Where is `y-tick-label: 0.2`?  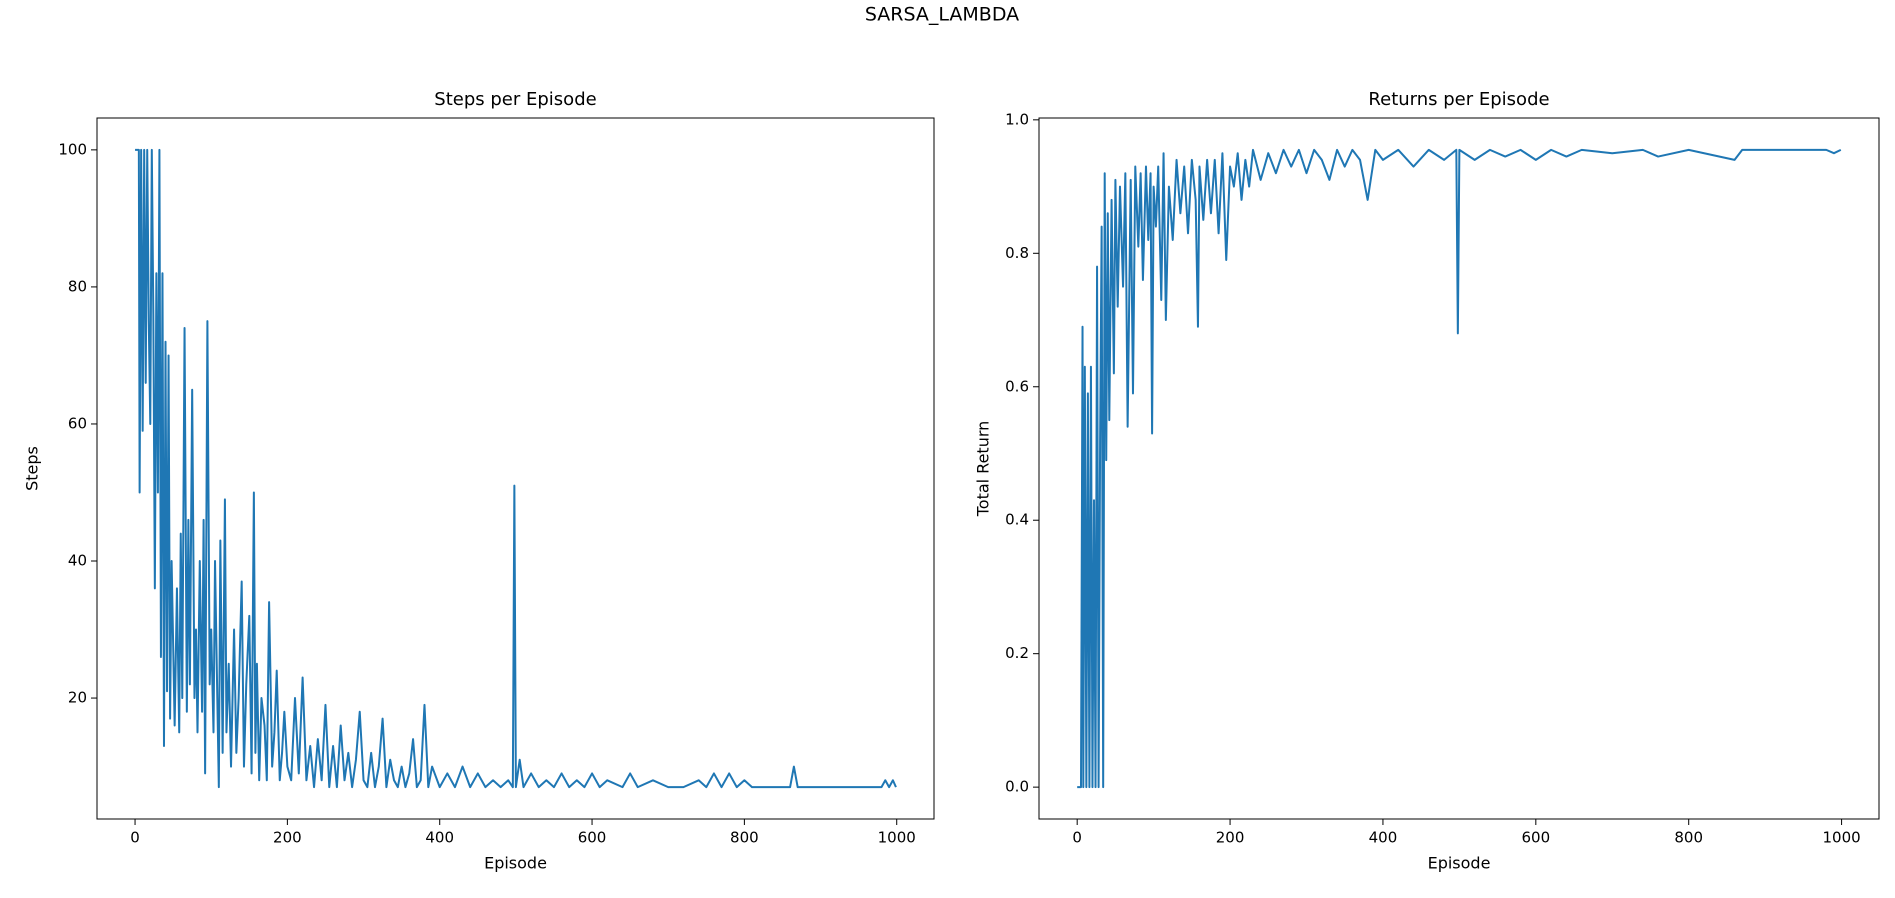 y-tick-label: 0.2 is located at coordinates (1017, 653).